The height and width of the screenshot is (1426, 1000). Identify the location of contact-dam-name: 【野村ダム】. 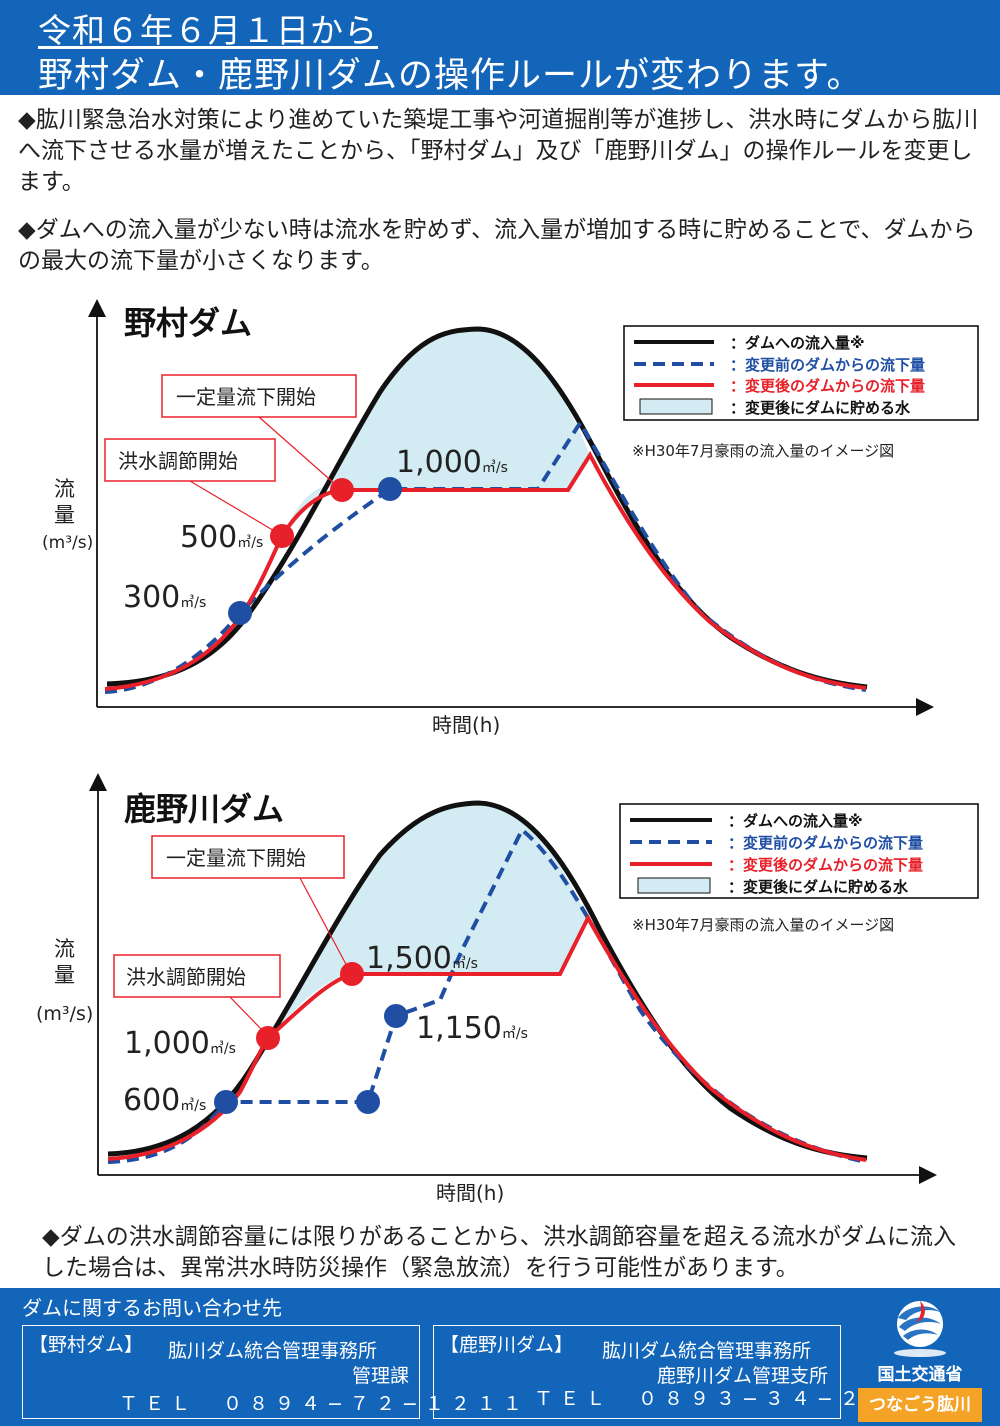
(86, 1345).